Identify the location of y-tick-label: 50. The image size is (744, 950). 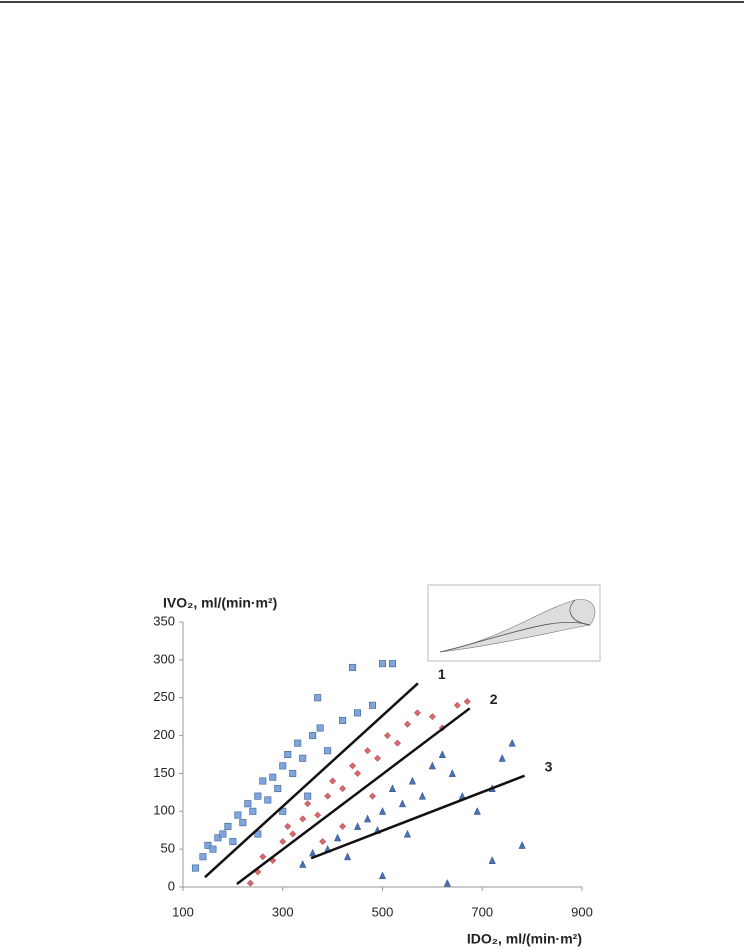
(168, 848).